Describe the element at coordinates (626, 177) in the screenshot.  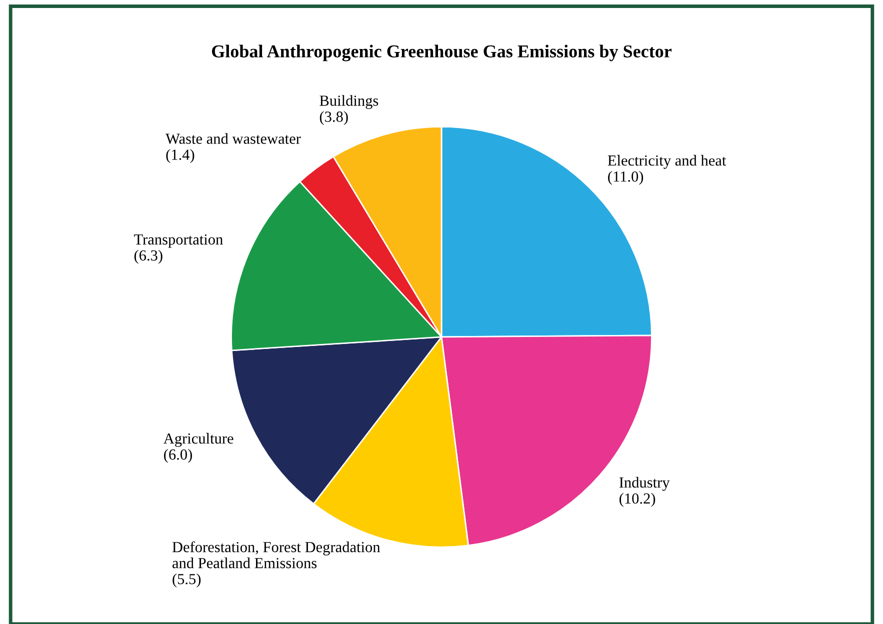
I see `data-label: (11.0)` at that location.